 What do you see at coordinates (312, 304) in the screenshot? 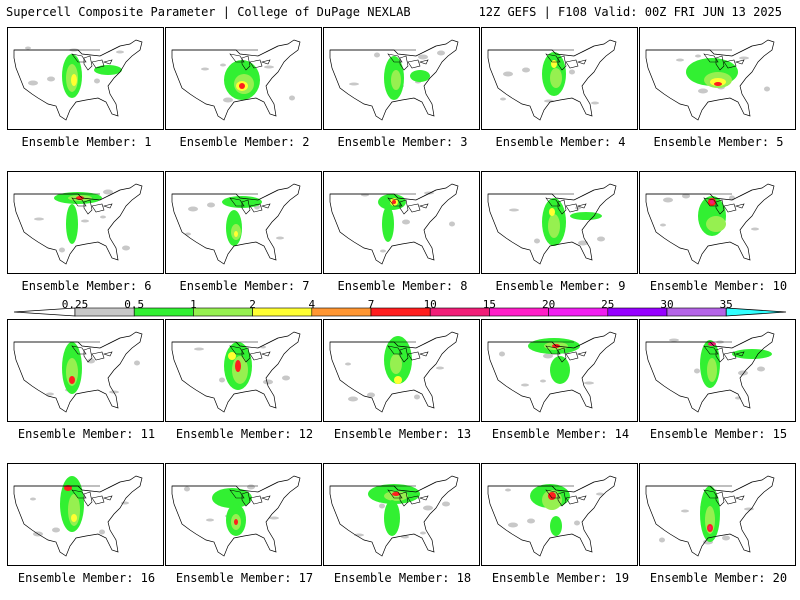
I see `legend-tick-label: 4` at bounding box center [312, 304].